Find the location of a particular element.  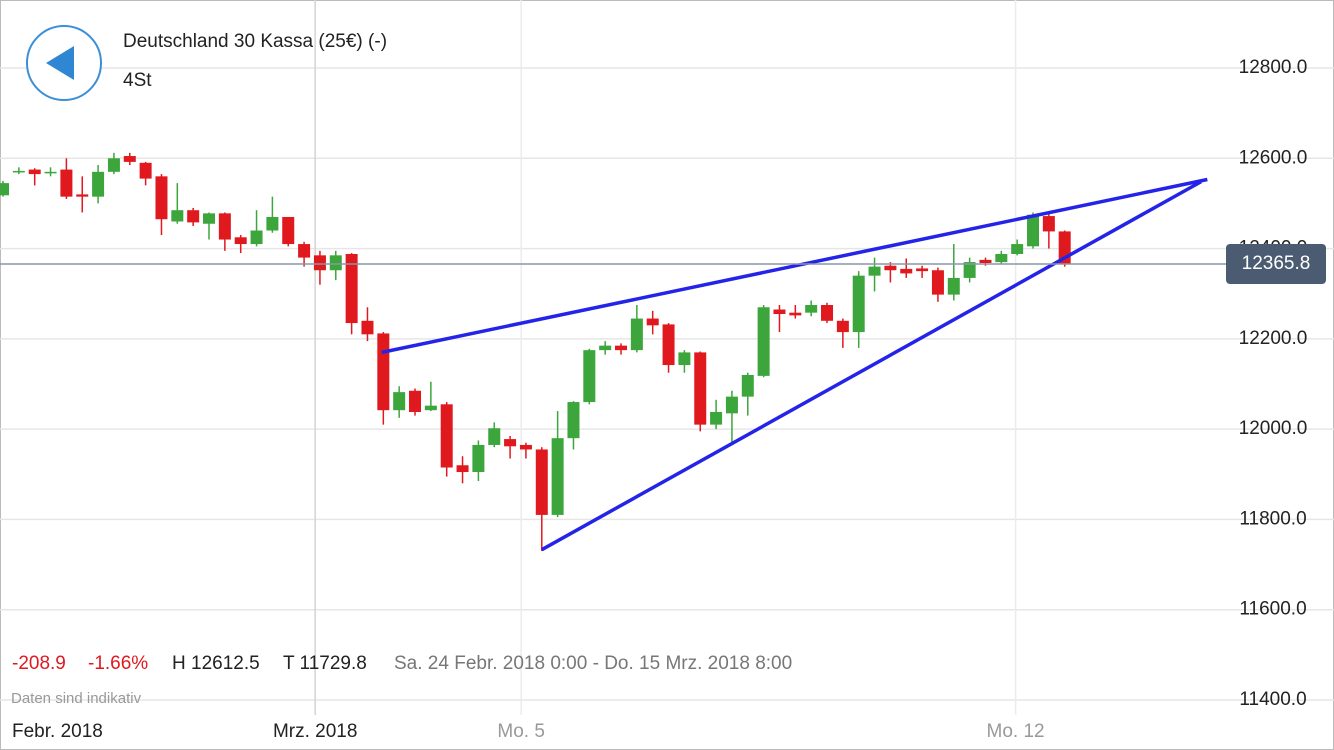

y-tick-label: 11800.0 is located at coordinates (1272, 518).